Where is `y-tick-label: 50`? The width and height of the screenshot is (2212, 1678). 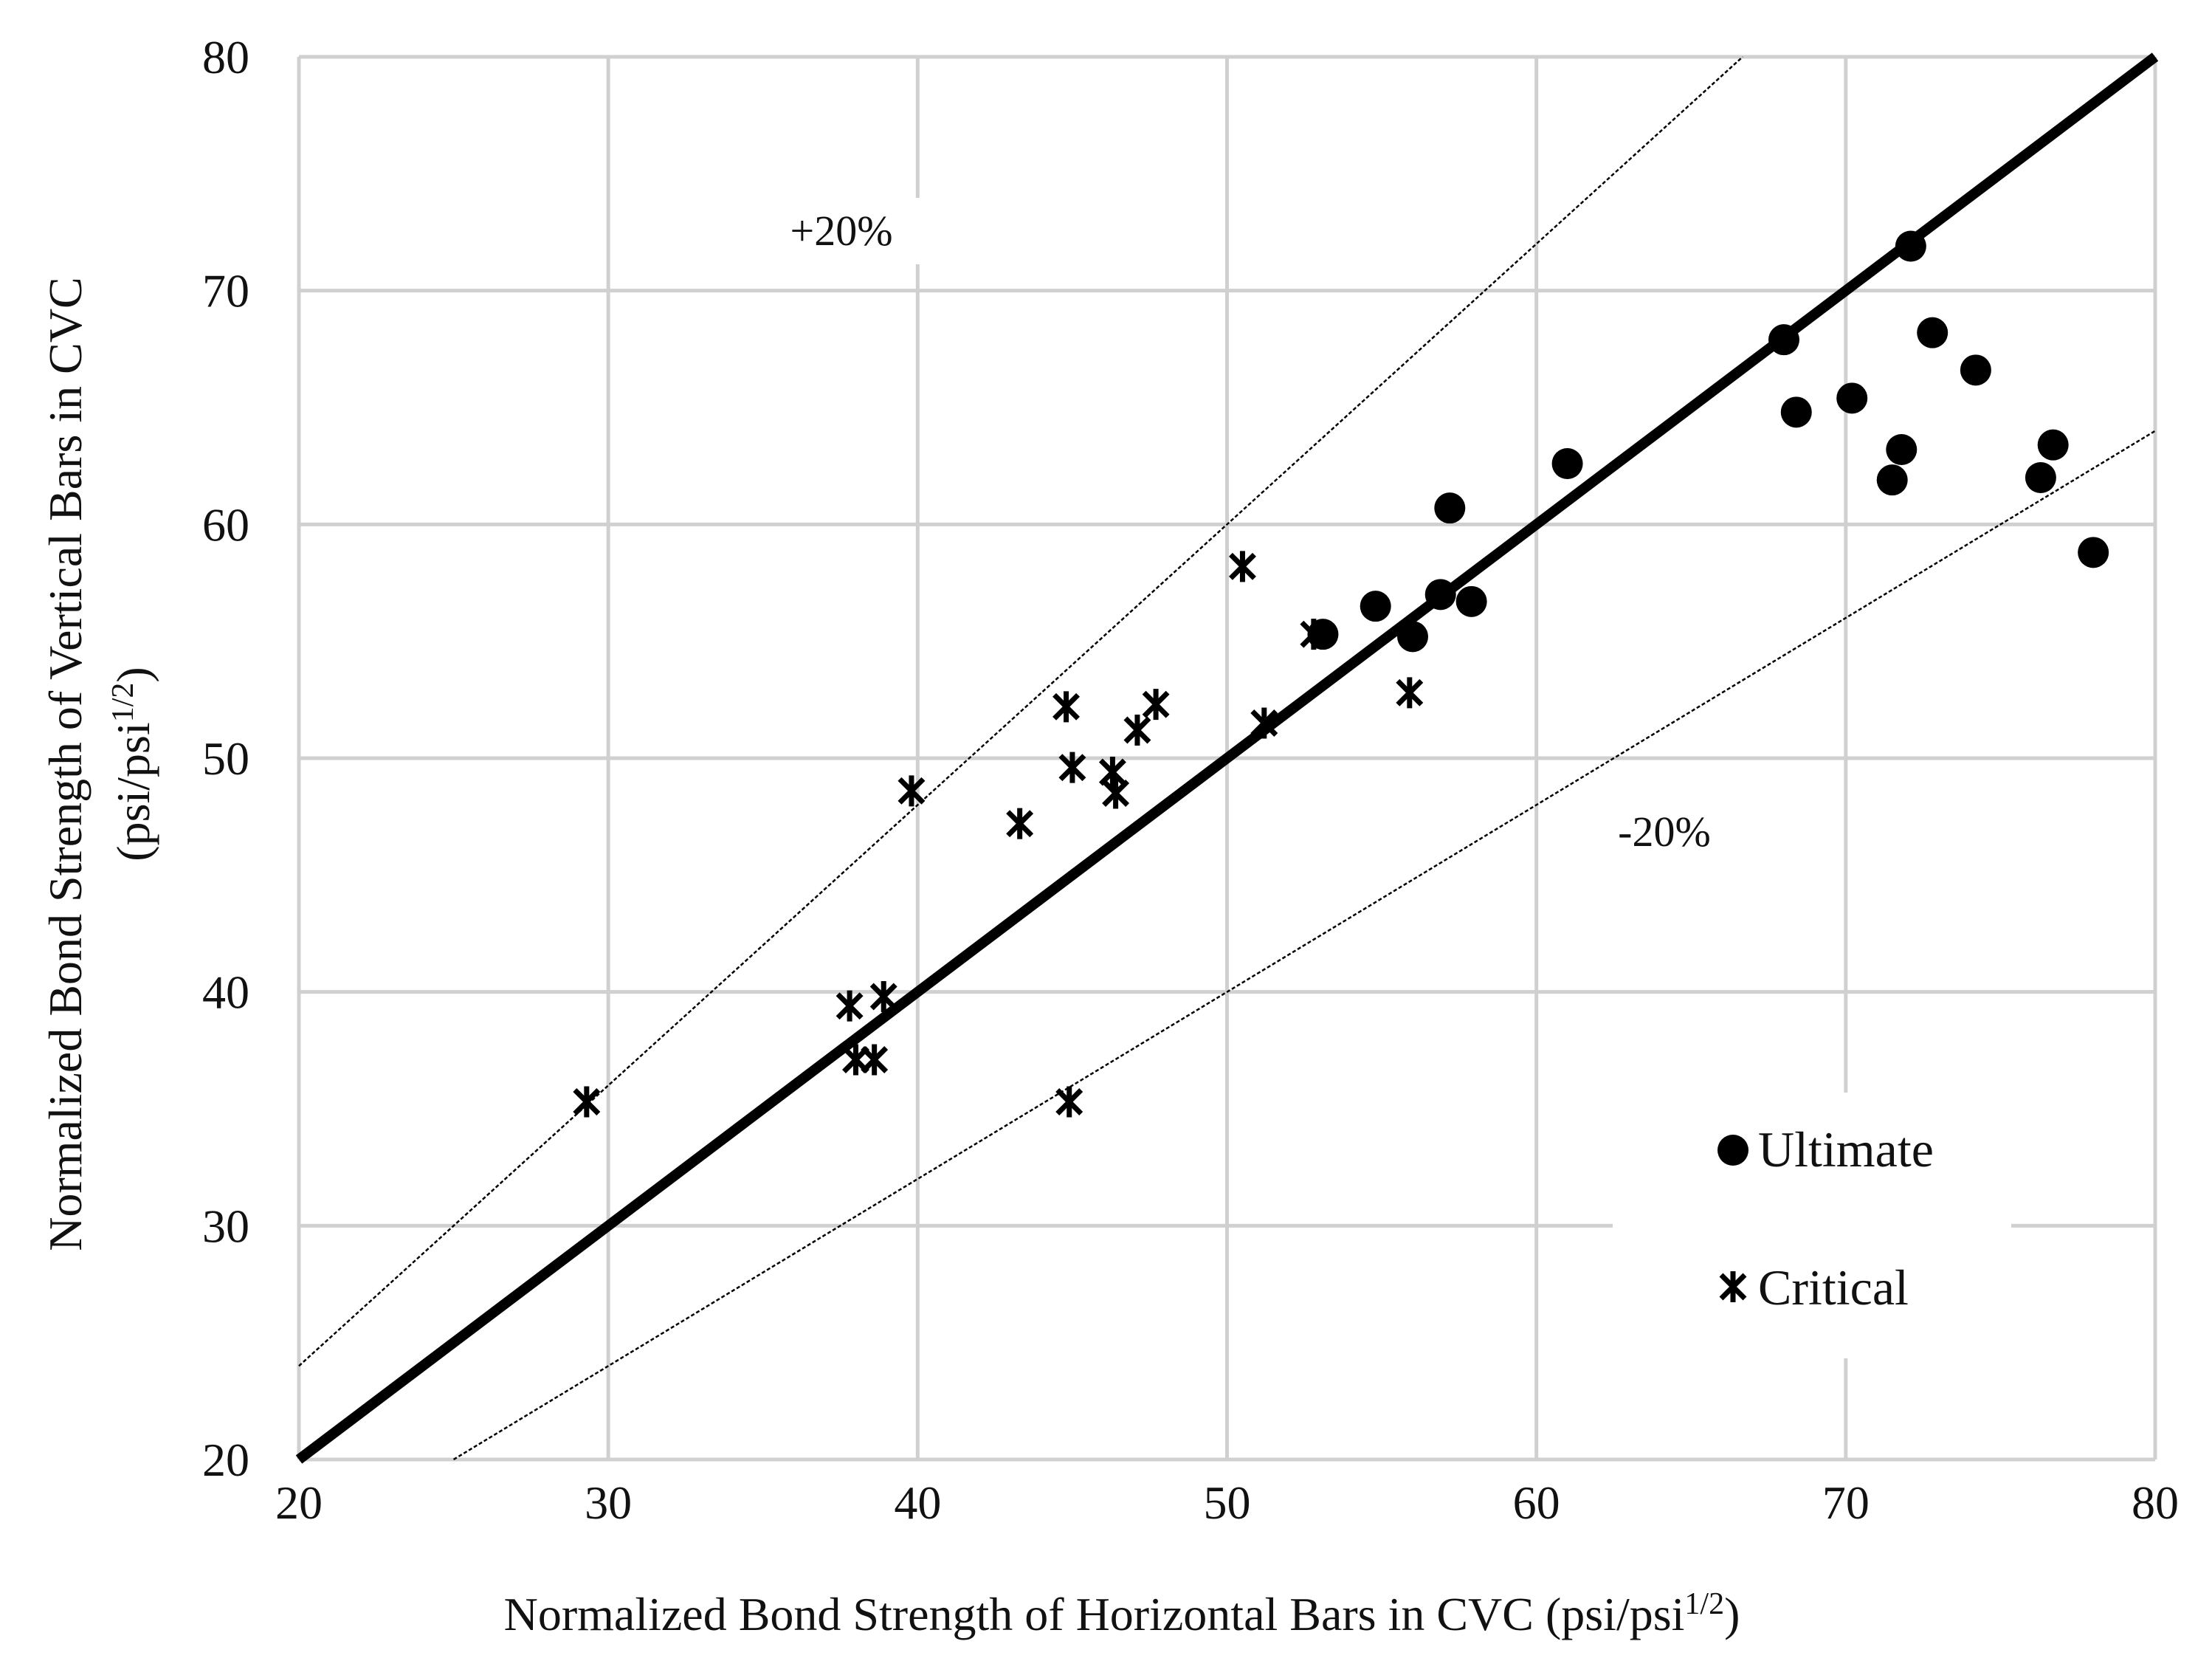 y-tick-label: 50 is located at coordinates (225, 758).